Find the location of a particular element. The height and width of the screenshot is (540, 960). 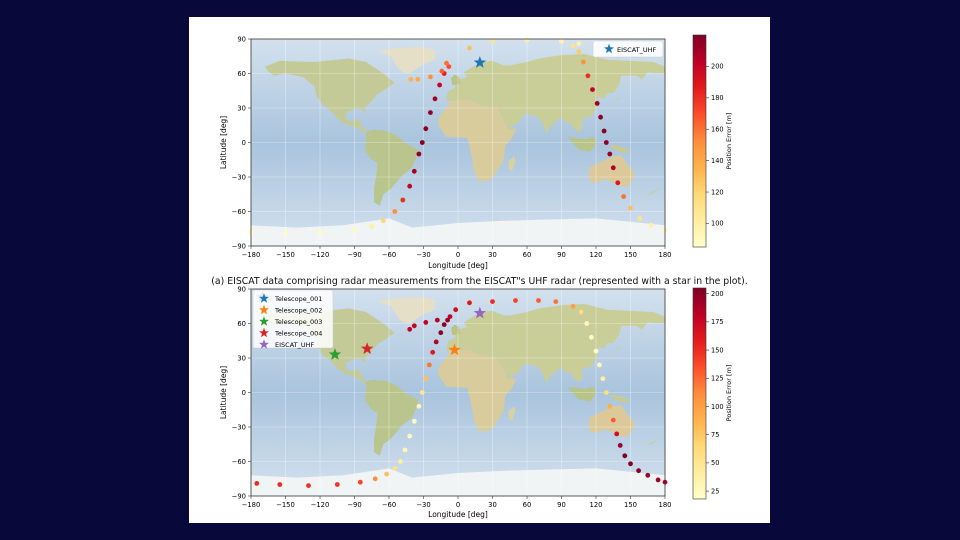

top-colorbar-tick-label: 120 is located at coordinates (717, 192).